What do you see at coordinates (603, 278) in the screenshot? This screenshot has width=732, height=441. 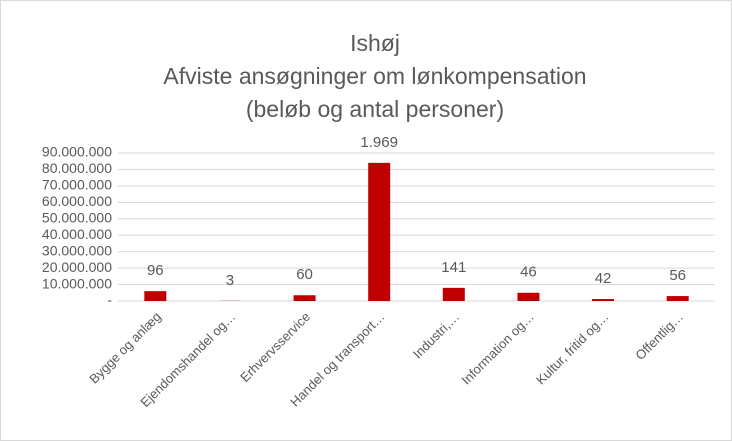 I see `data-label: 42` at bounding box center [603, 278].